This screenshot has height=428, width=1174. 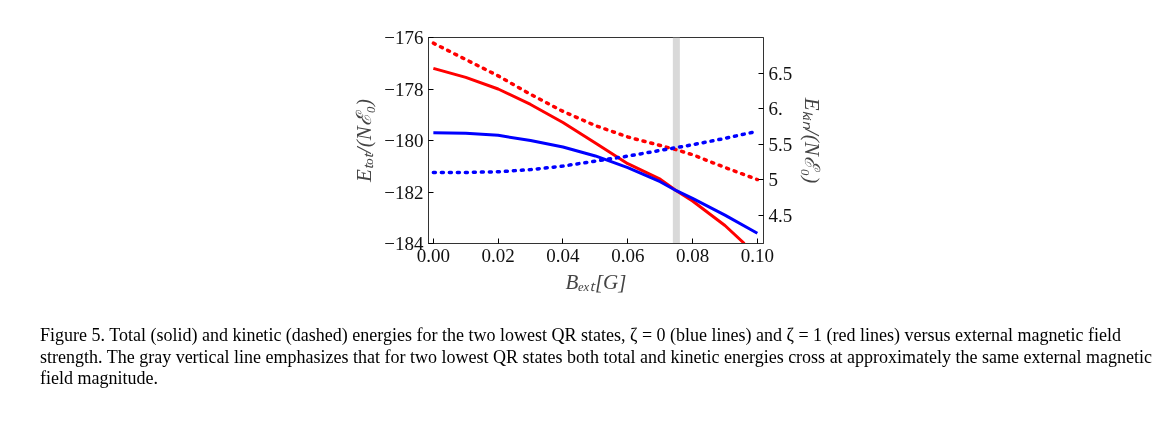 What do you see at coordinates (780, 144) in the screenshot?
I see `y2-tick-label: 5.5` at bounding box center [780, 144].